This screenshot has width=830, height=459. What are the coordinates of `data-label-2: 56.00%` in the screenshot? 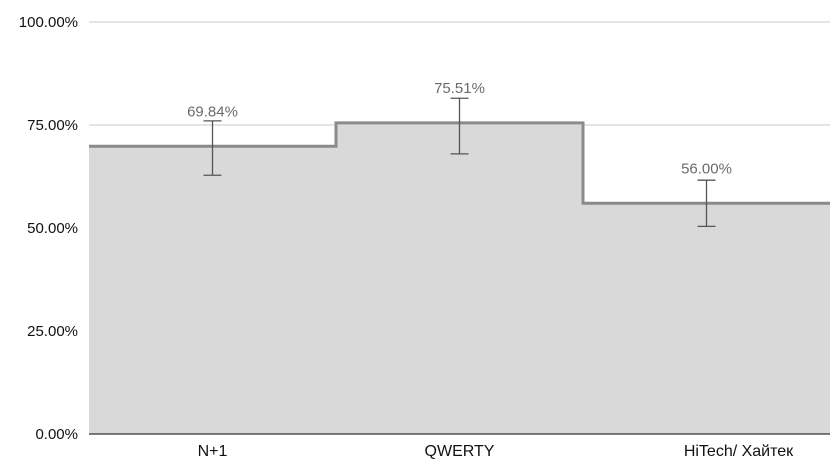 It's located at (706, 168).